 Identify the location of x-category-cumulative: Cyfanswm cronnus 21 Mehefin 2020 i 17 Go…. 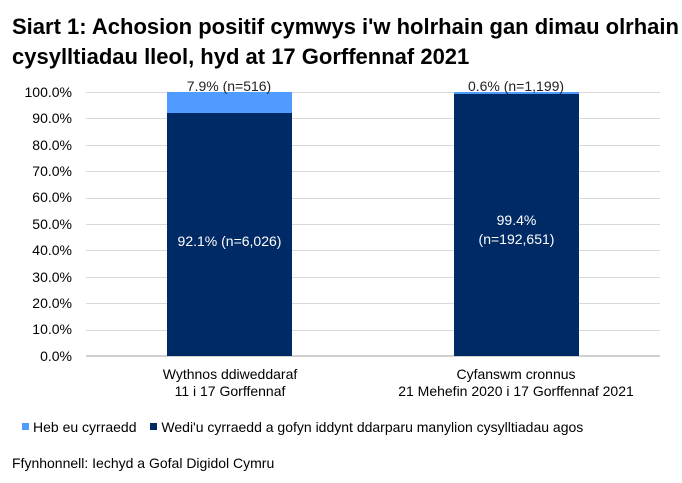
(516, 383).